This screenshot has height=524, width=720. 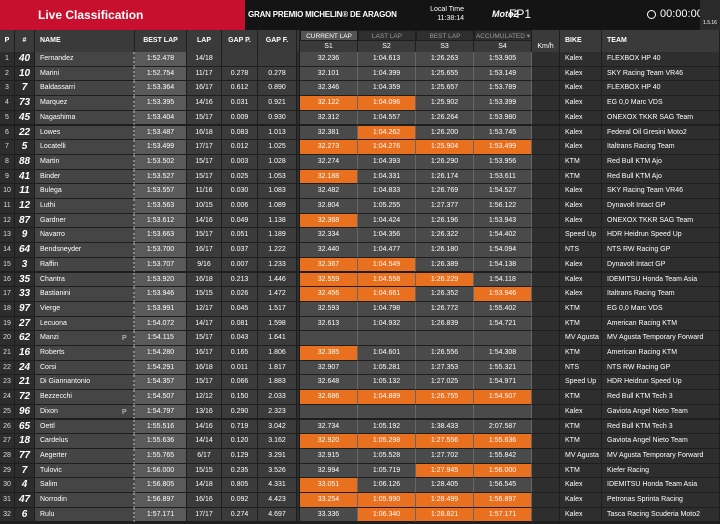 I want to click on gap-first: 0.921, so click(x=277, y=103).